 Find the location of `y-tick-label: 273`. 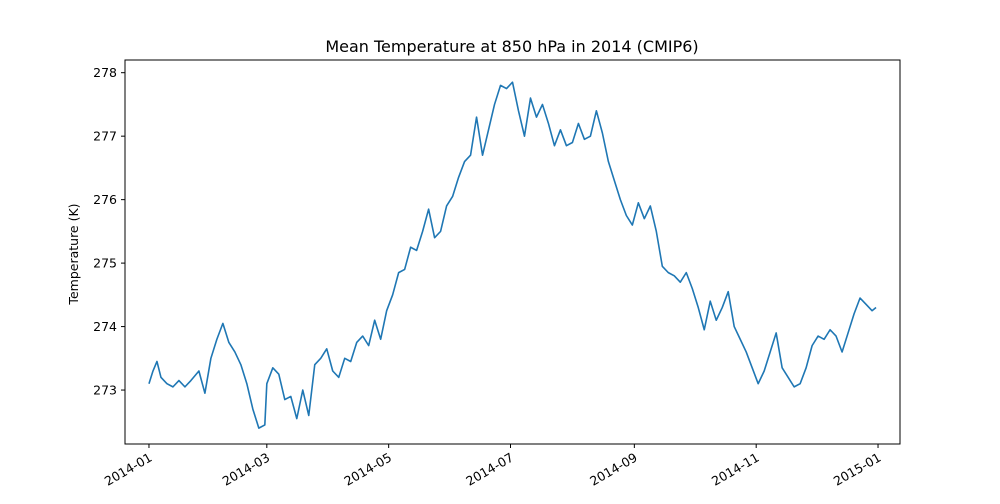

y-tick-label: 273 is located at coordinates (105, 390).